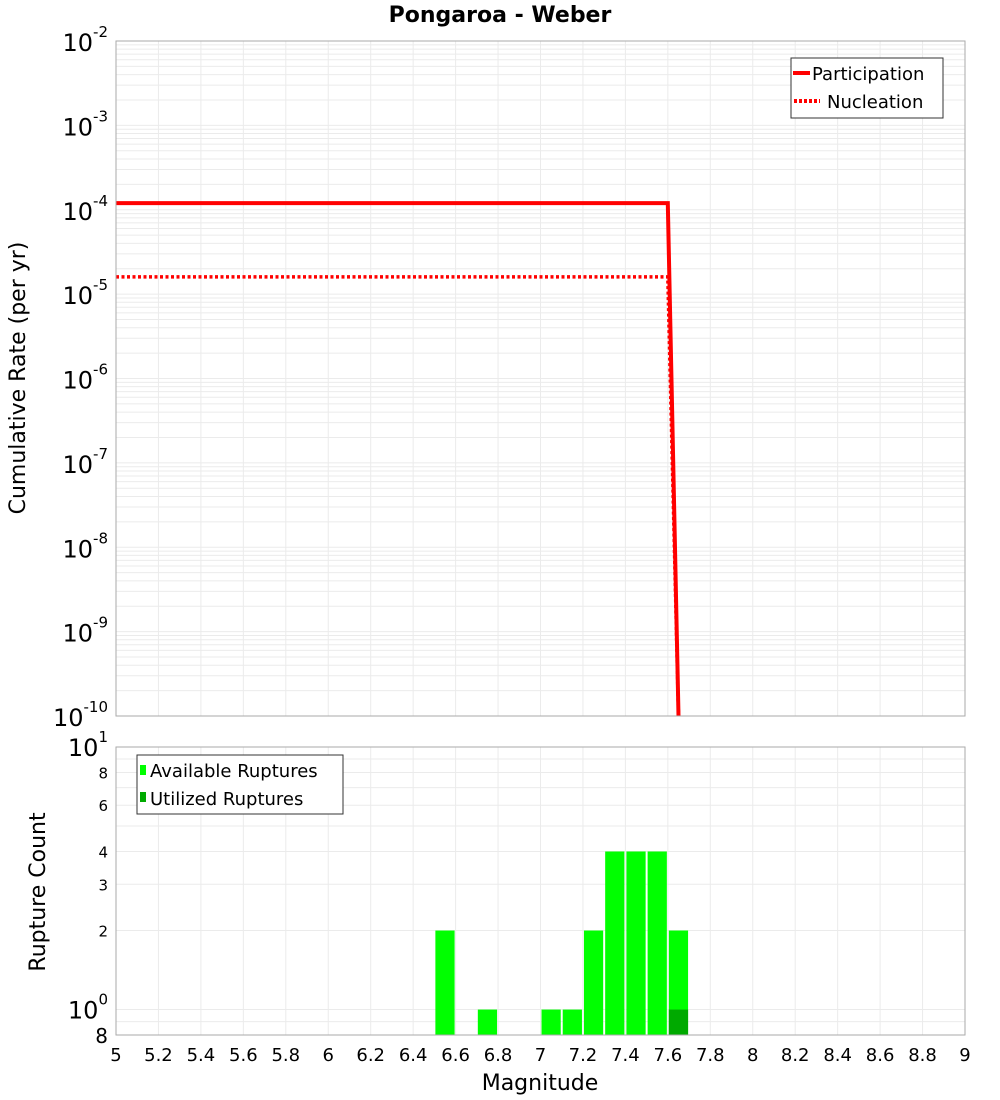  I want to click on x-tick-label: 5, so click(115, 1055).